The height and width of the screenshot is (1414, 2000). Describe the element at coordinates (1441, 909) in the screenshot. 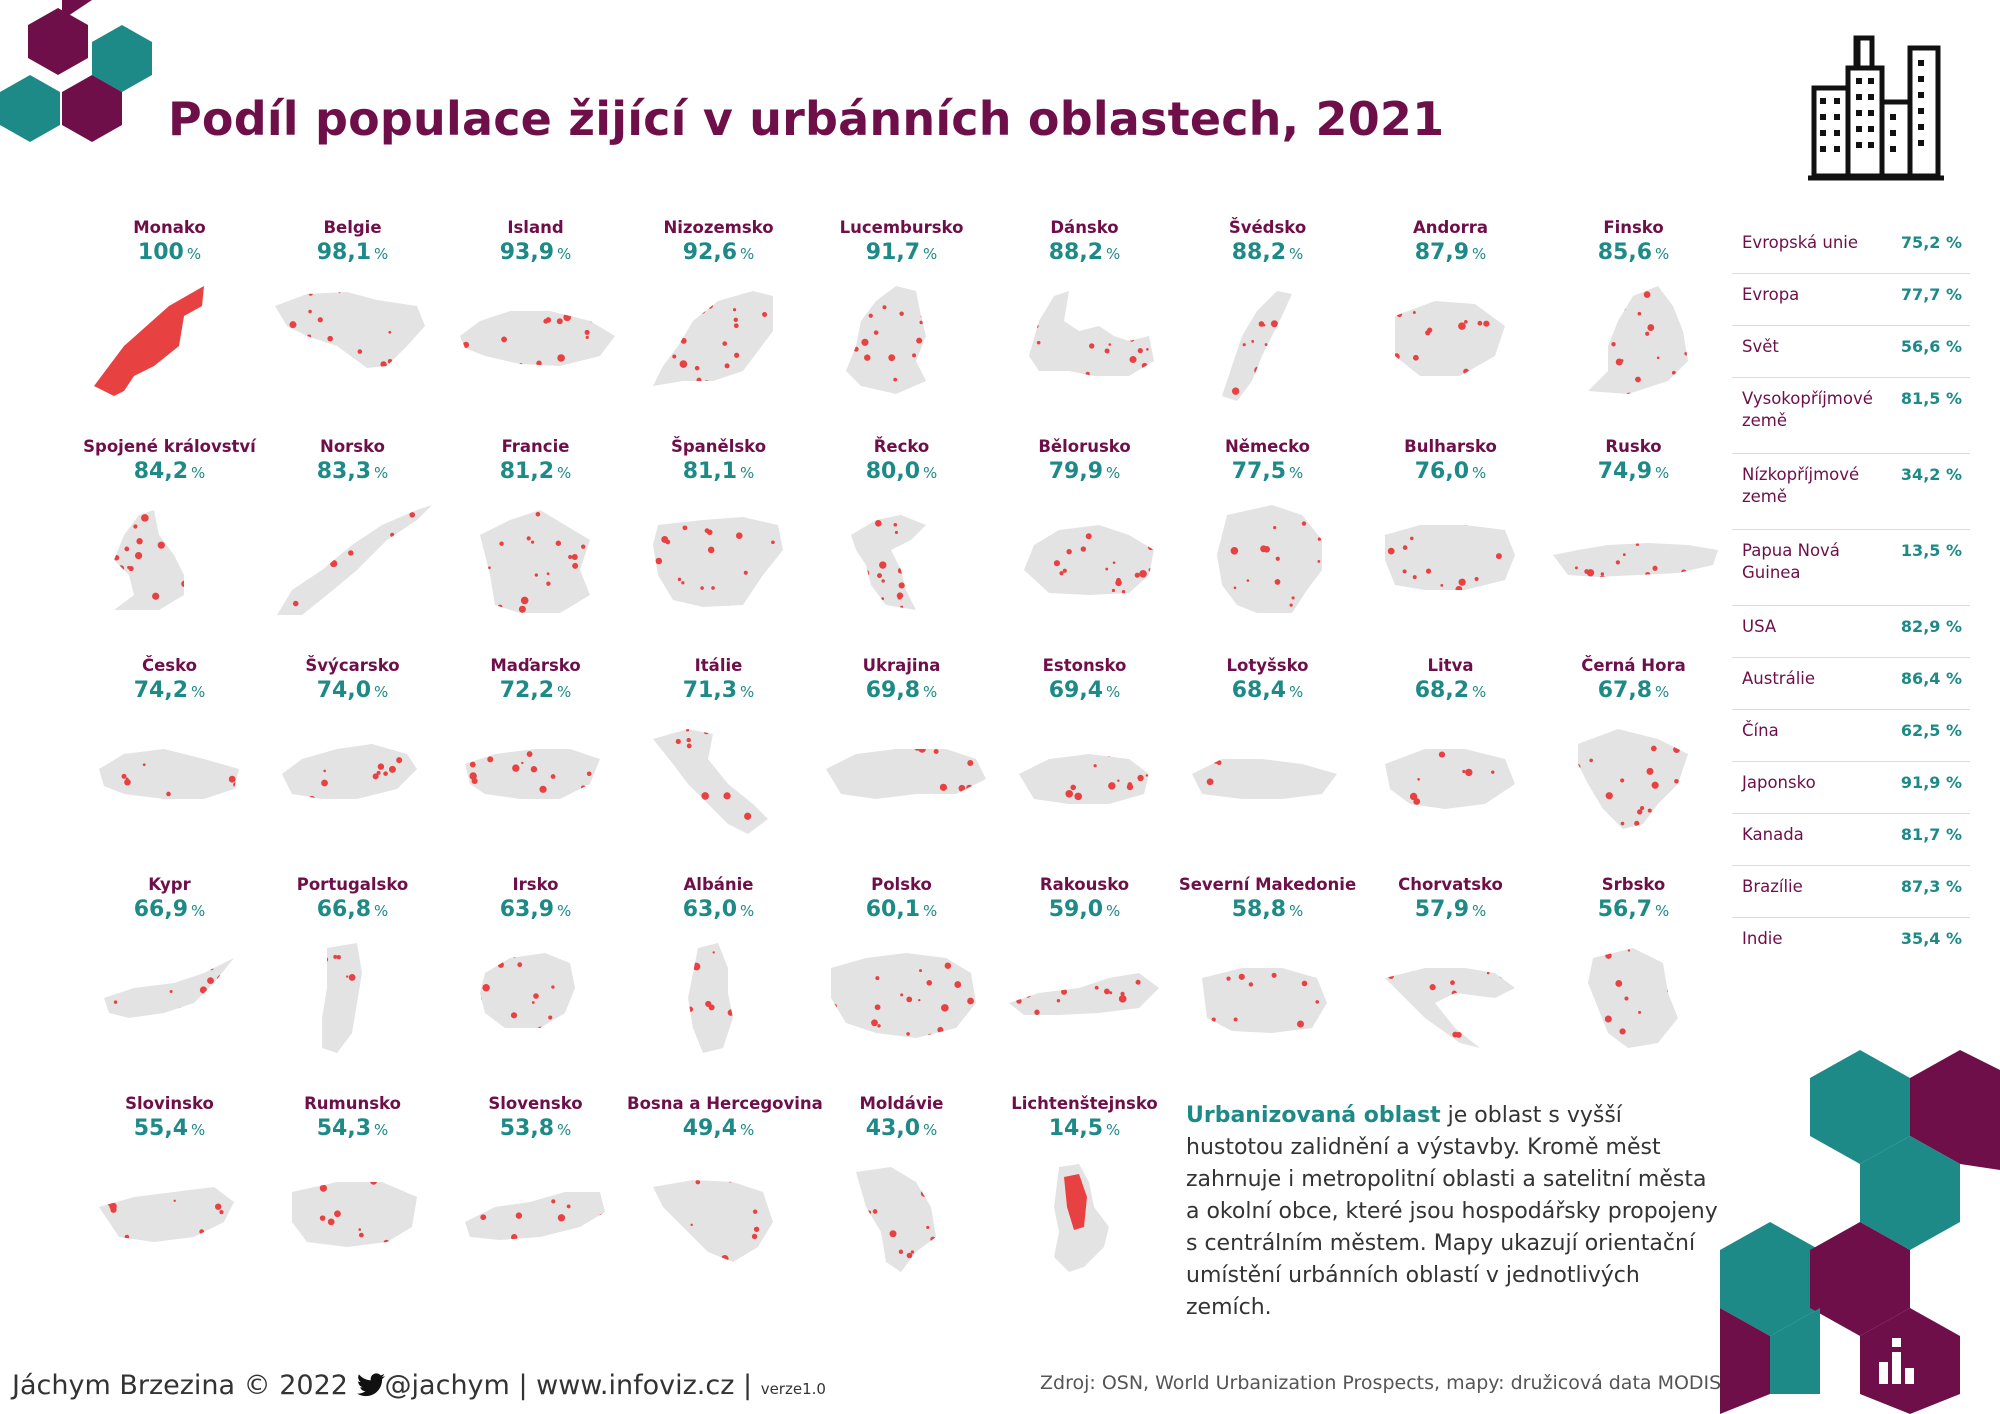

I see `country-urban-value: 57,9` at that location.